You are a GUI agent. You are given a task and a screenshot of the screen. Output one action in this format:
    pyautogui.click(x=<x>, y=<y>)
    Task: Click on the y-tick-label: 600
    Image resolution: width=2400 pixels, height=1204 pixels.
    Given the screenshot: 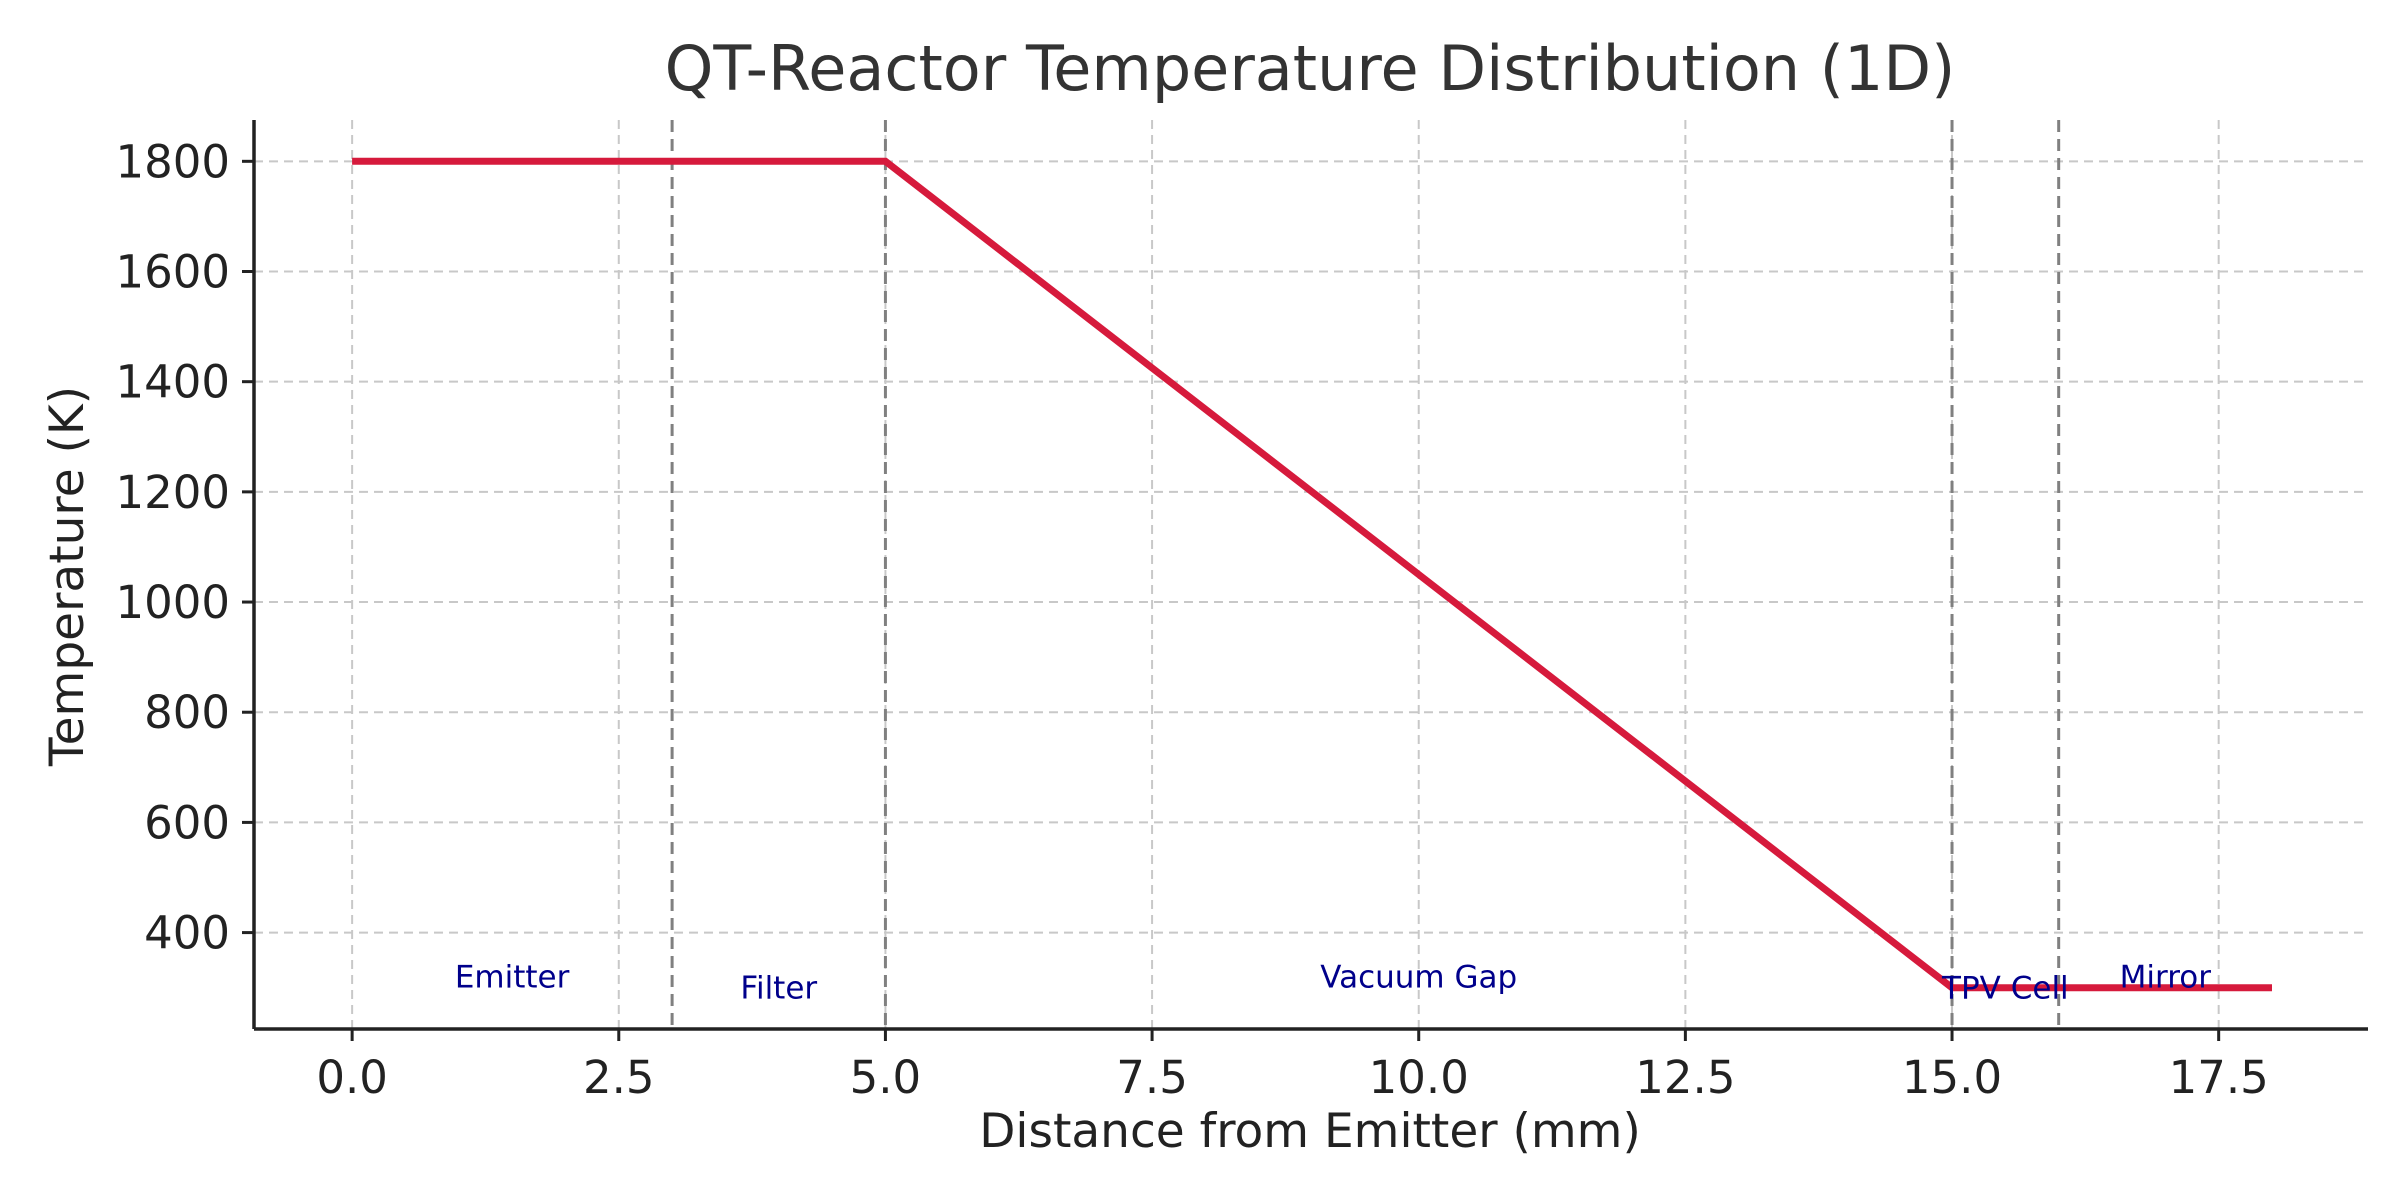 What is the action you would take?
    pyautogui.click(x=187, y=822)
    